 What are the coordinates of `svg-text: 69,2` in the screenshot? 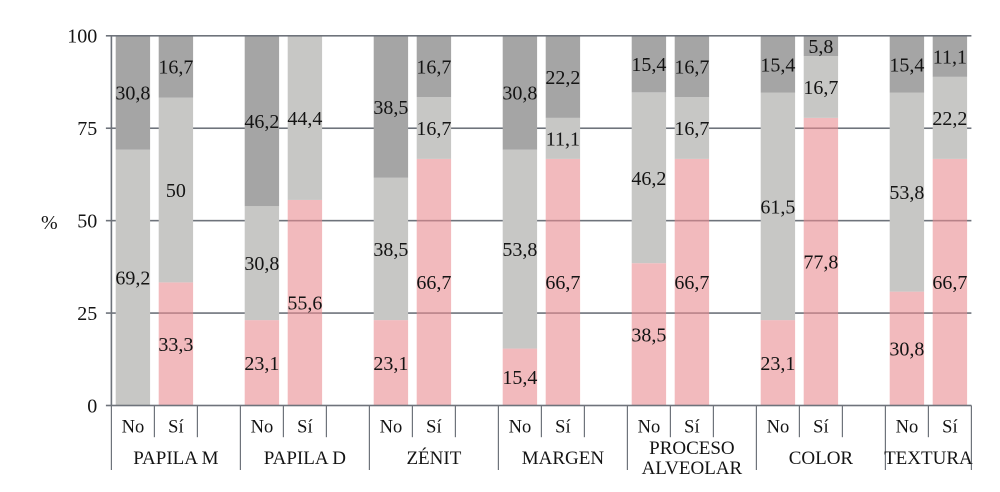 It's located at (132, 279).